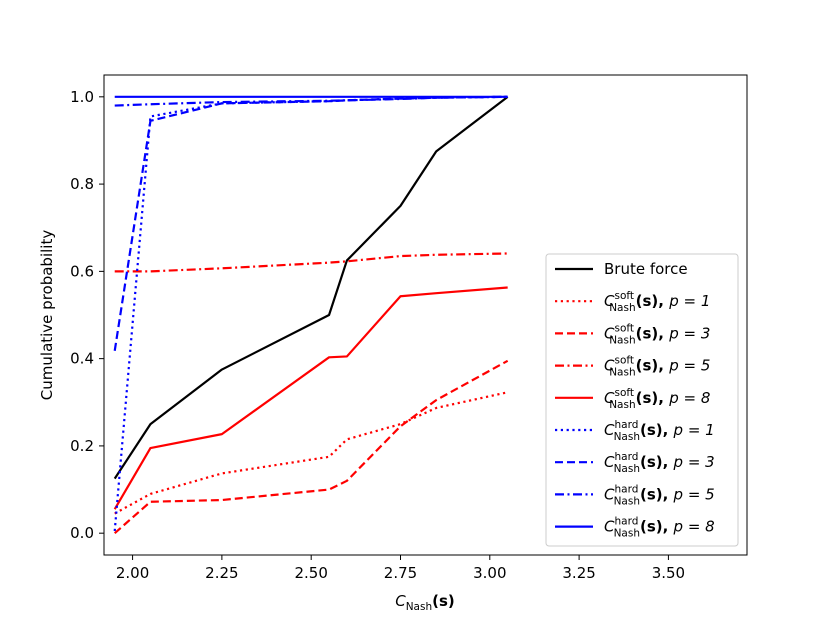 This screenshot has height=623, width=830. What do you see at coordinates (82, 446) in the screenshot?
I see `y-tick-label: 0.2` at bounding box center [82, 446].